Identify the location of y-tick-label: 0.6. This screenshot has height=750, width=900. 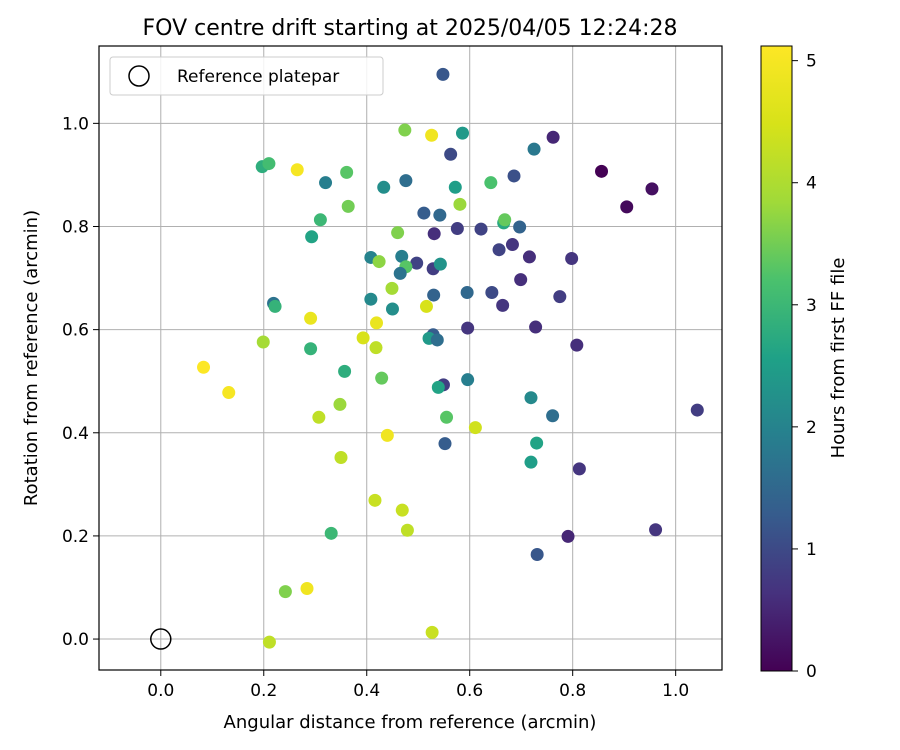
(75, 331).